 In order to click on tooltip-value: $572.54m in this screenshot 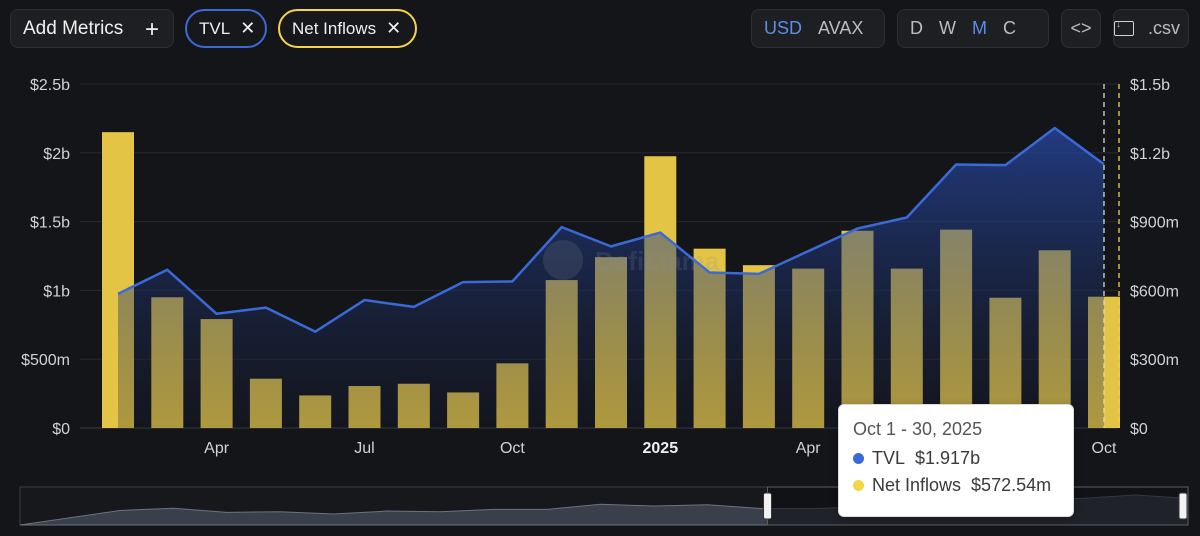, I will do `click(1011, 485)`.